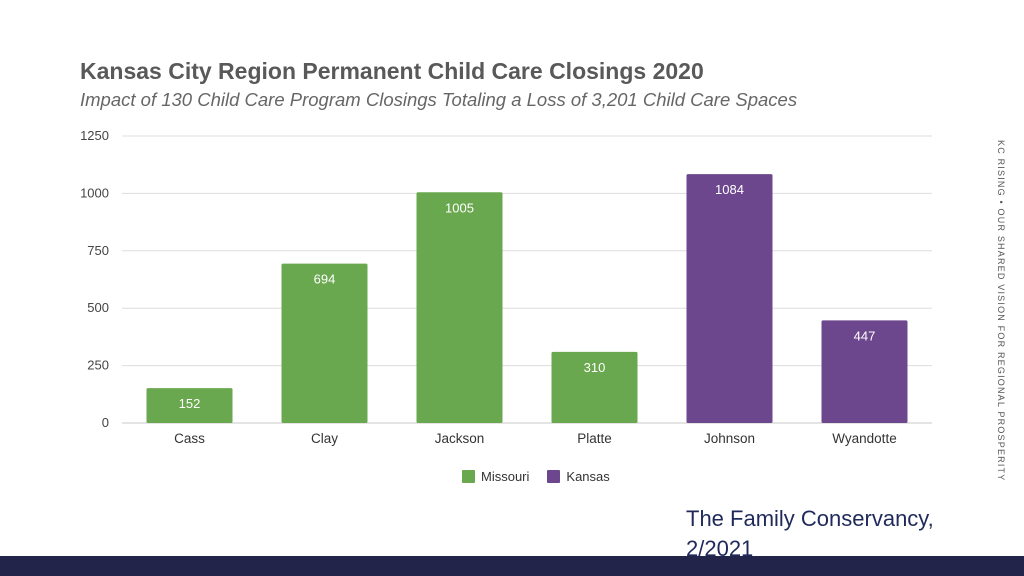 This screenshot has height=576, width=1024. What do you see at coordinates (460, 438) in the screenshot?
I see `x-tick-label-jackson: Jackson` at bounding box center [460, 438].